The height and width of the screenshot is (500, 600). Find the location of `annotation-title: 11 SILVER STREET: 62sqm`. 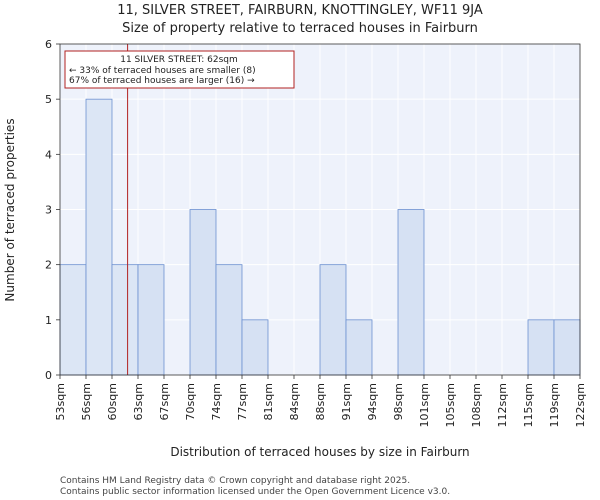

annotation-title: 11 SILVER STREET: 62sqm is located at coordinates (179, 60).